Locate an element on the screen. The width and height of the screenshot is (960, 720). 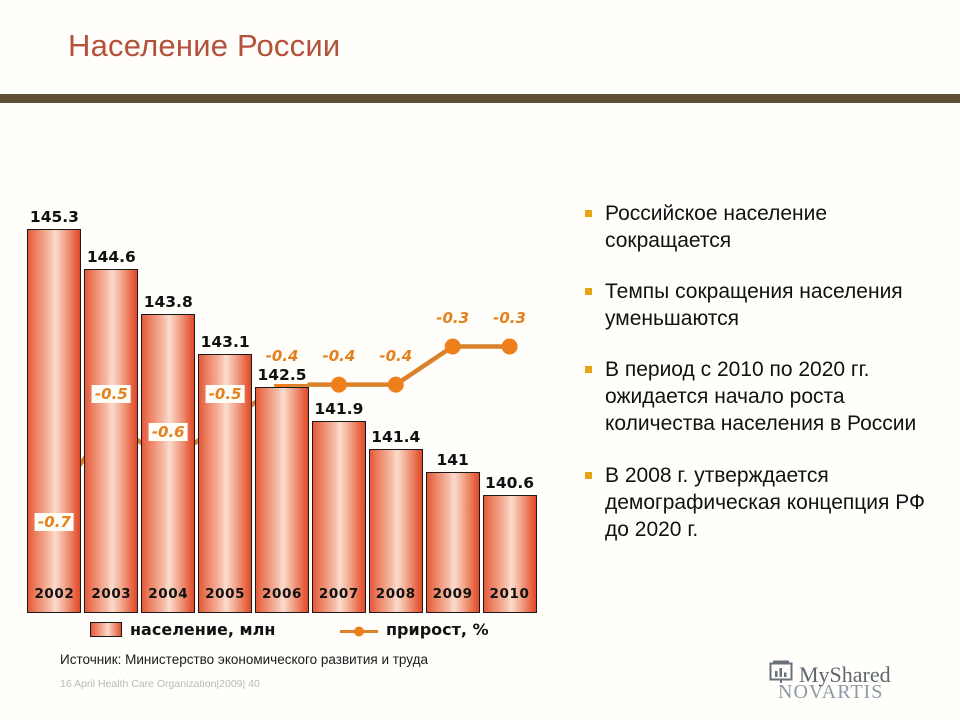
legend-label-growth: прирост, % is located at coordinates (437, 629).